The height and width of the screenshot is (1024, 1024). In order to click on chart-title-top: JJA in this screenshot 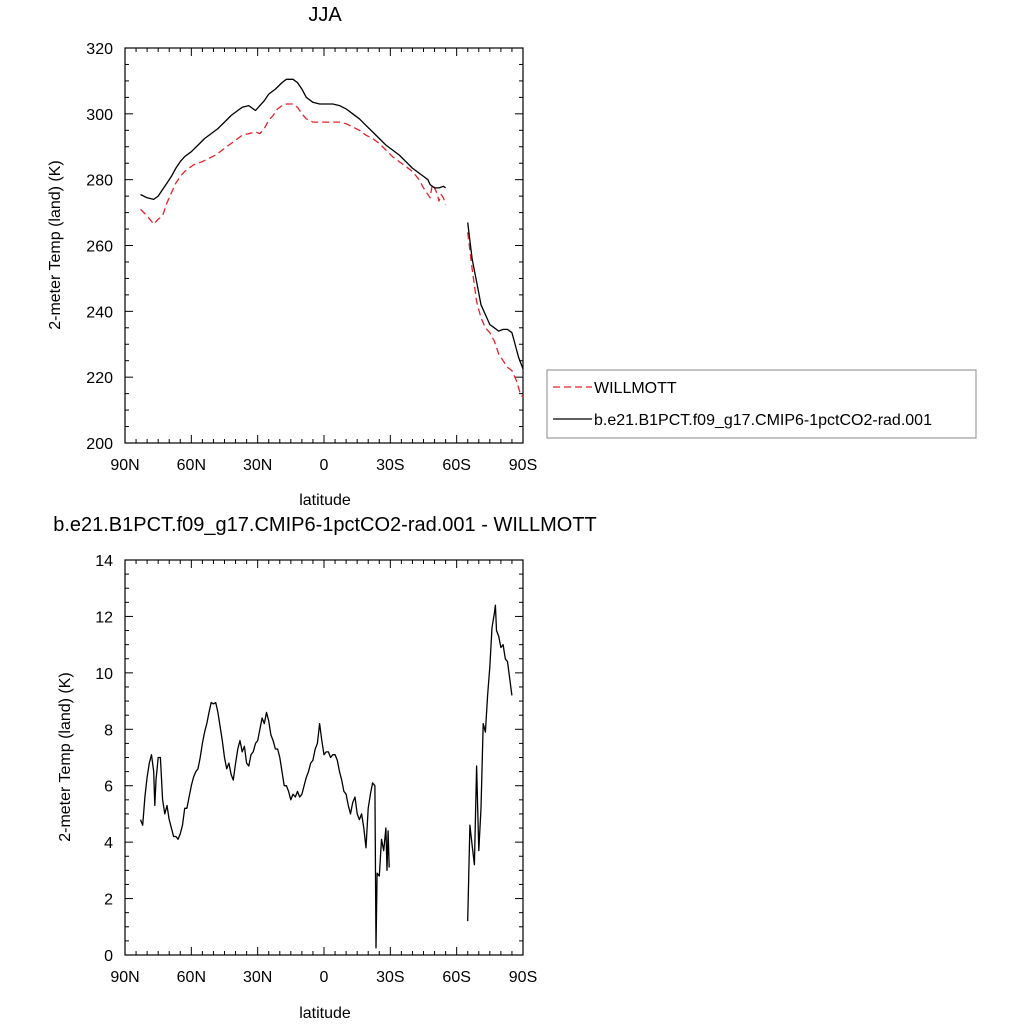, I will do `click(325, 15)`.